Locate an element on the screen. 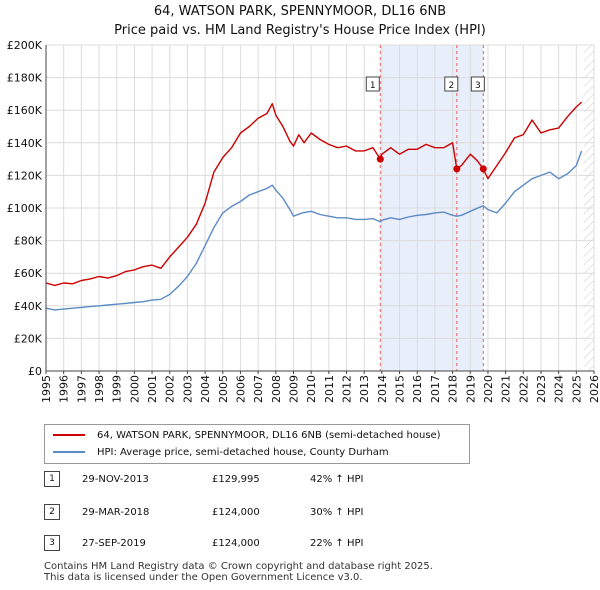 The width and height of the screenshot is (600, 590). sale-label-number: 2 is located at coordinates (451, 86).